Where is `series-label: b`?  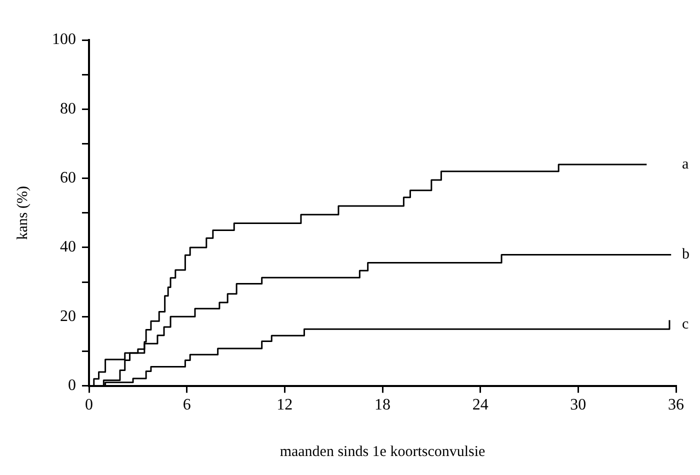 series-label: b is located at coordinates (686, 254).